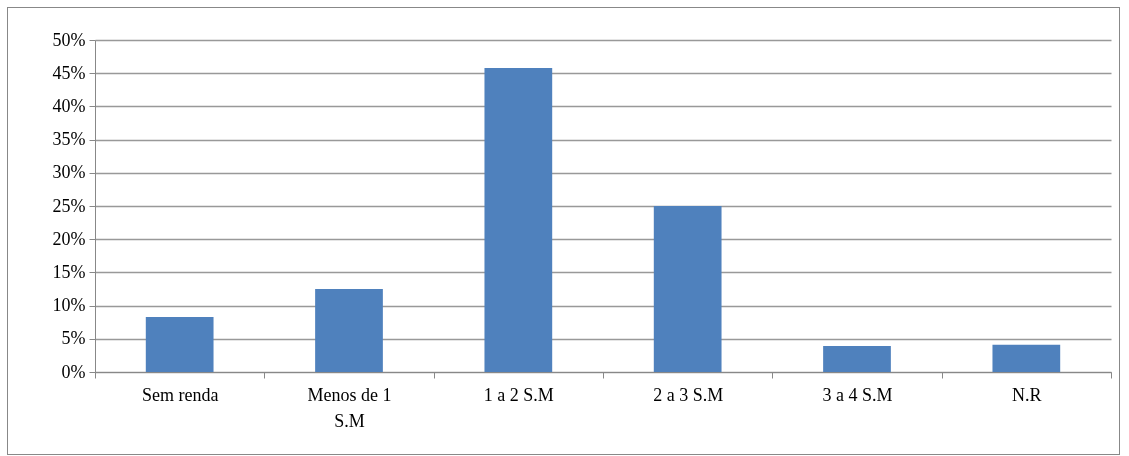 Image resolution: width=1129 pixels, height=456 pixels. I want to click on y-tick-label: 50%, so click(69, 39).